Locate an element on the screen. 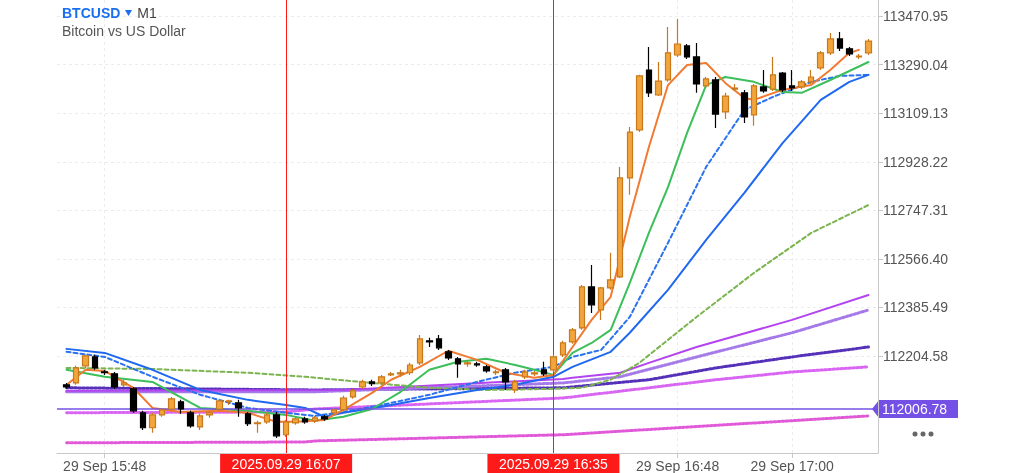 The width and height of the screenshot is (1024, 473). y-tick-label: 113470.95 is located at coordinates (916, 16).